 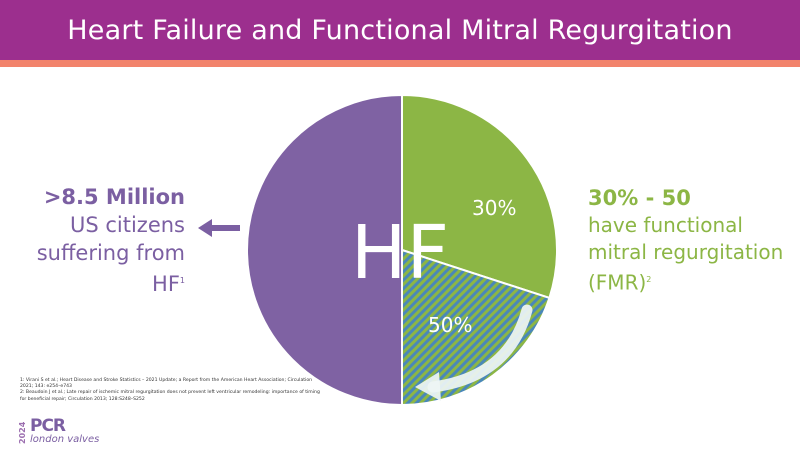 What do you see at coordinates (450, 325) in the screenshot?
I see `slice-label-50: 50%` at bounding box center [450, 325].